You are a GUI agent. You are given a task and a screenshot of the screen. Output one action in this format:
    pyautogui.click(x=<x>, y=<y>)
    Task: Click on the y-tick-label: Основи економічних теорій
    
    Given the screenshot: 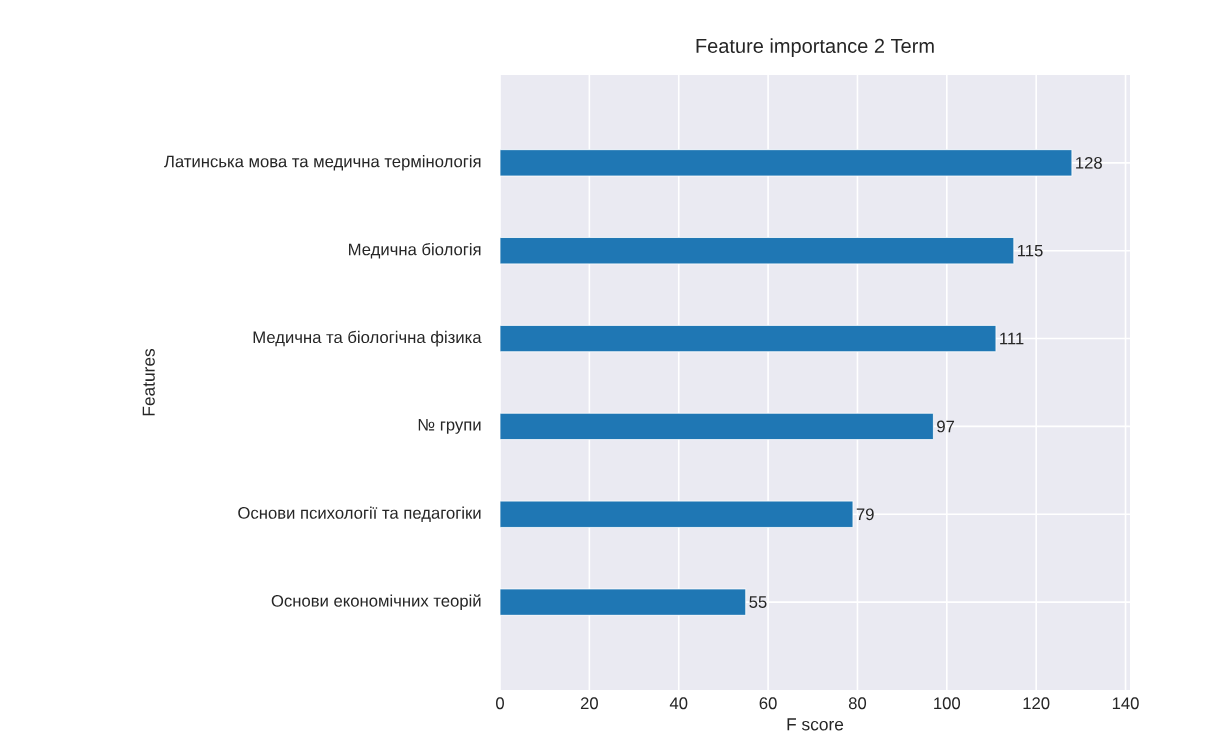 What is the action you would take?
    pyautogui.click(x=376, y=602)
    